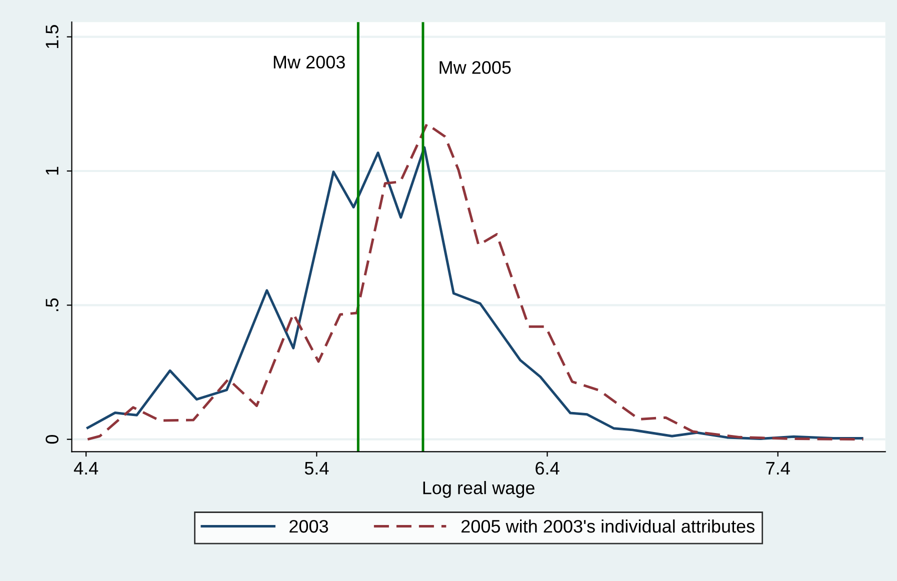 The width and height of the screenshot is (897, 581). What do you see at coordinates (478, 489) in the screenshot?
I see `x-axis-title: Log real wage` at bounding box center [478, 489].